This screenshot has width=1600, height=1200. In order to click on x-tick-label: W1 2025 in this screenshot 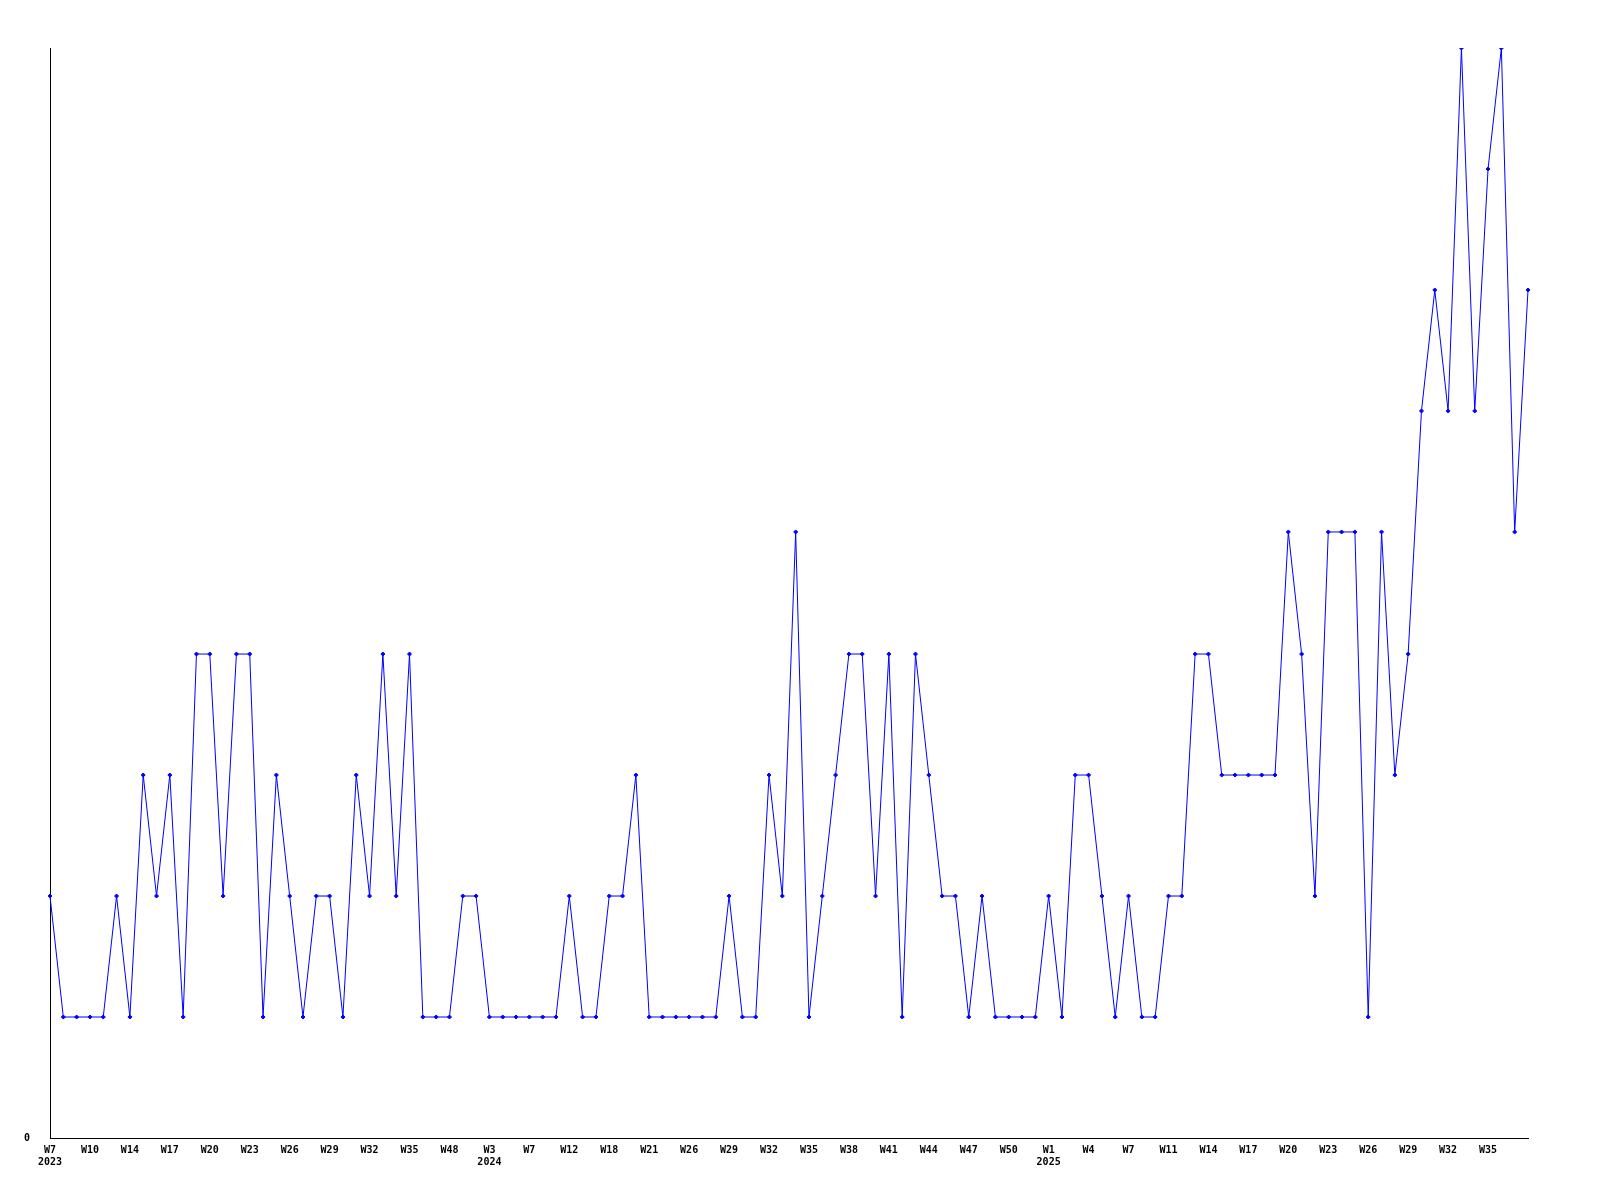, I will do `click(1048, 1155)`.